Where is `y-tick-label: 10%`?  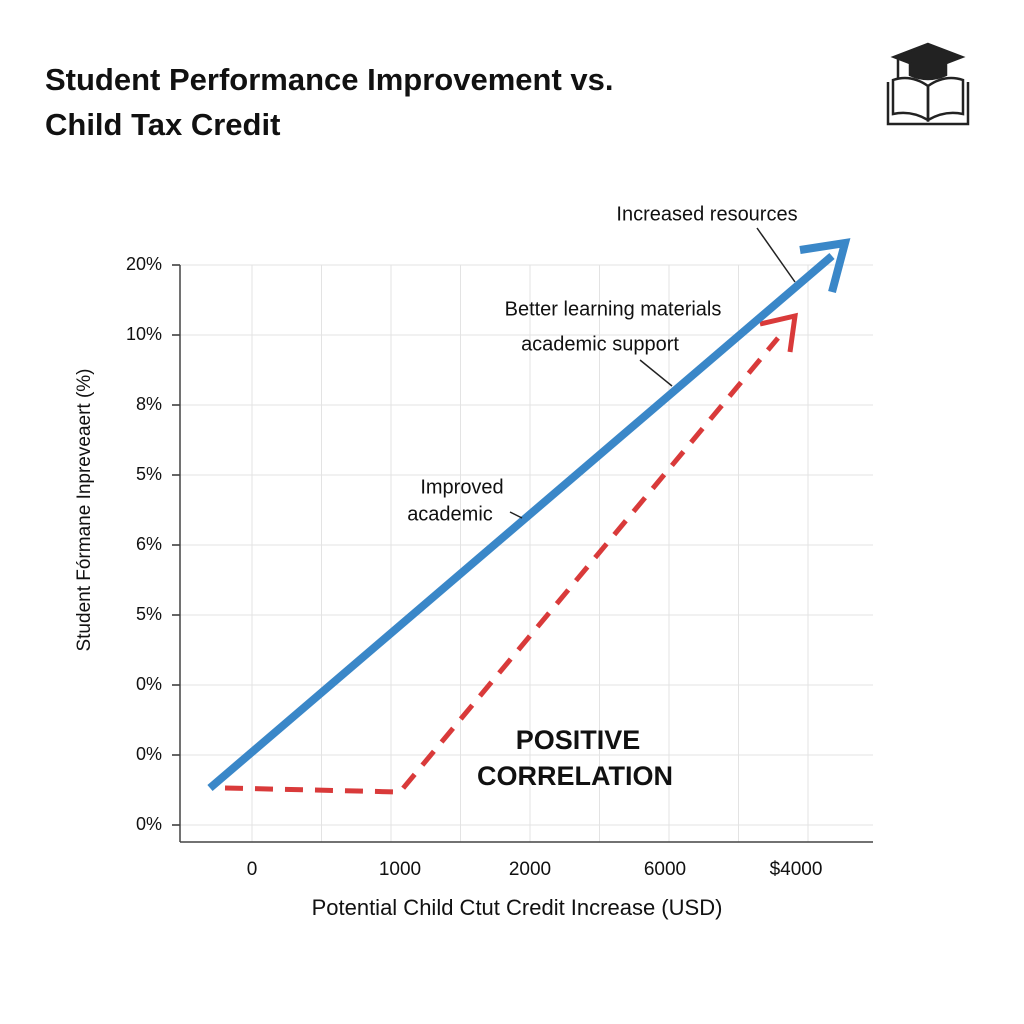 y-tick-label: 10% is located at coordinates (144, 334).